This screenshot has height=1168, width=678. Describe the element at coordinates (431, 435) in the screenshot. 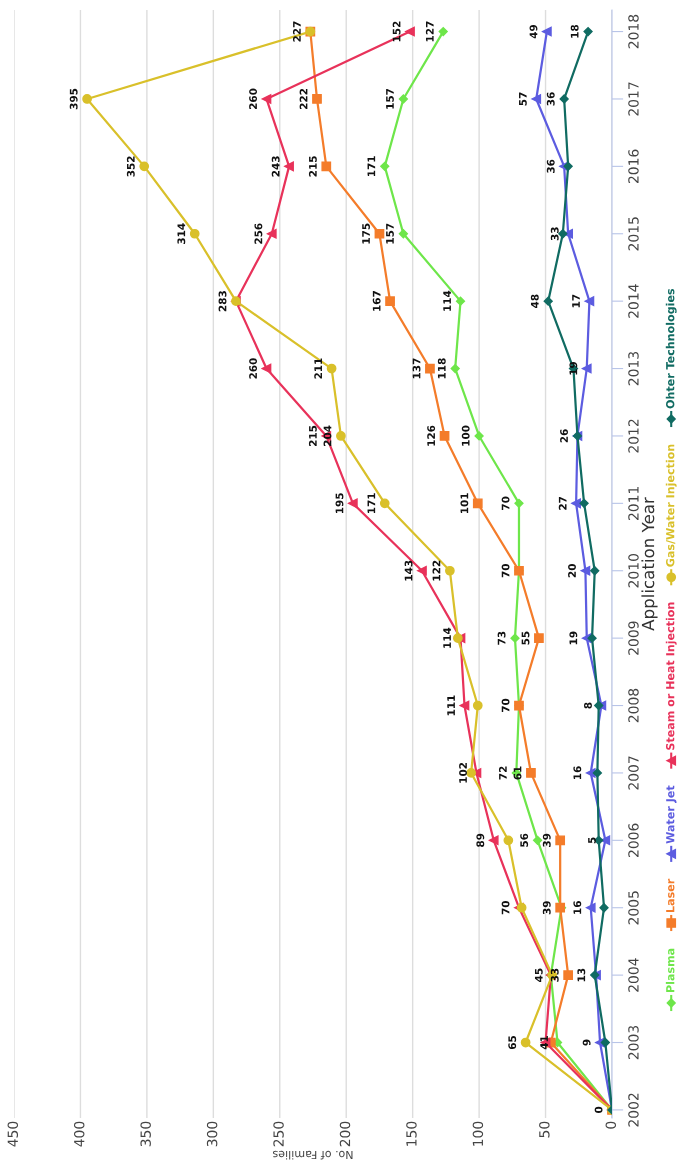

I see `data-label: 126` at that location.